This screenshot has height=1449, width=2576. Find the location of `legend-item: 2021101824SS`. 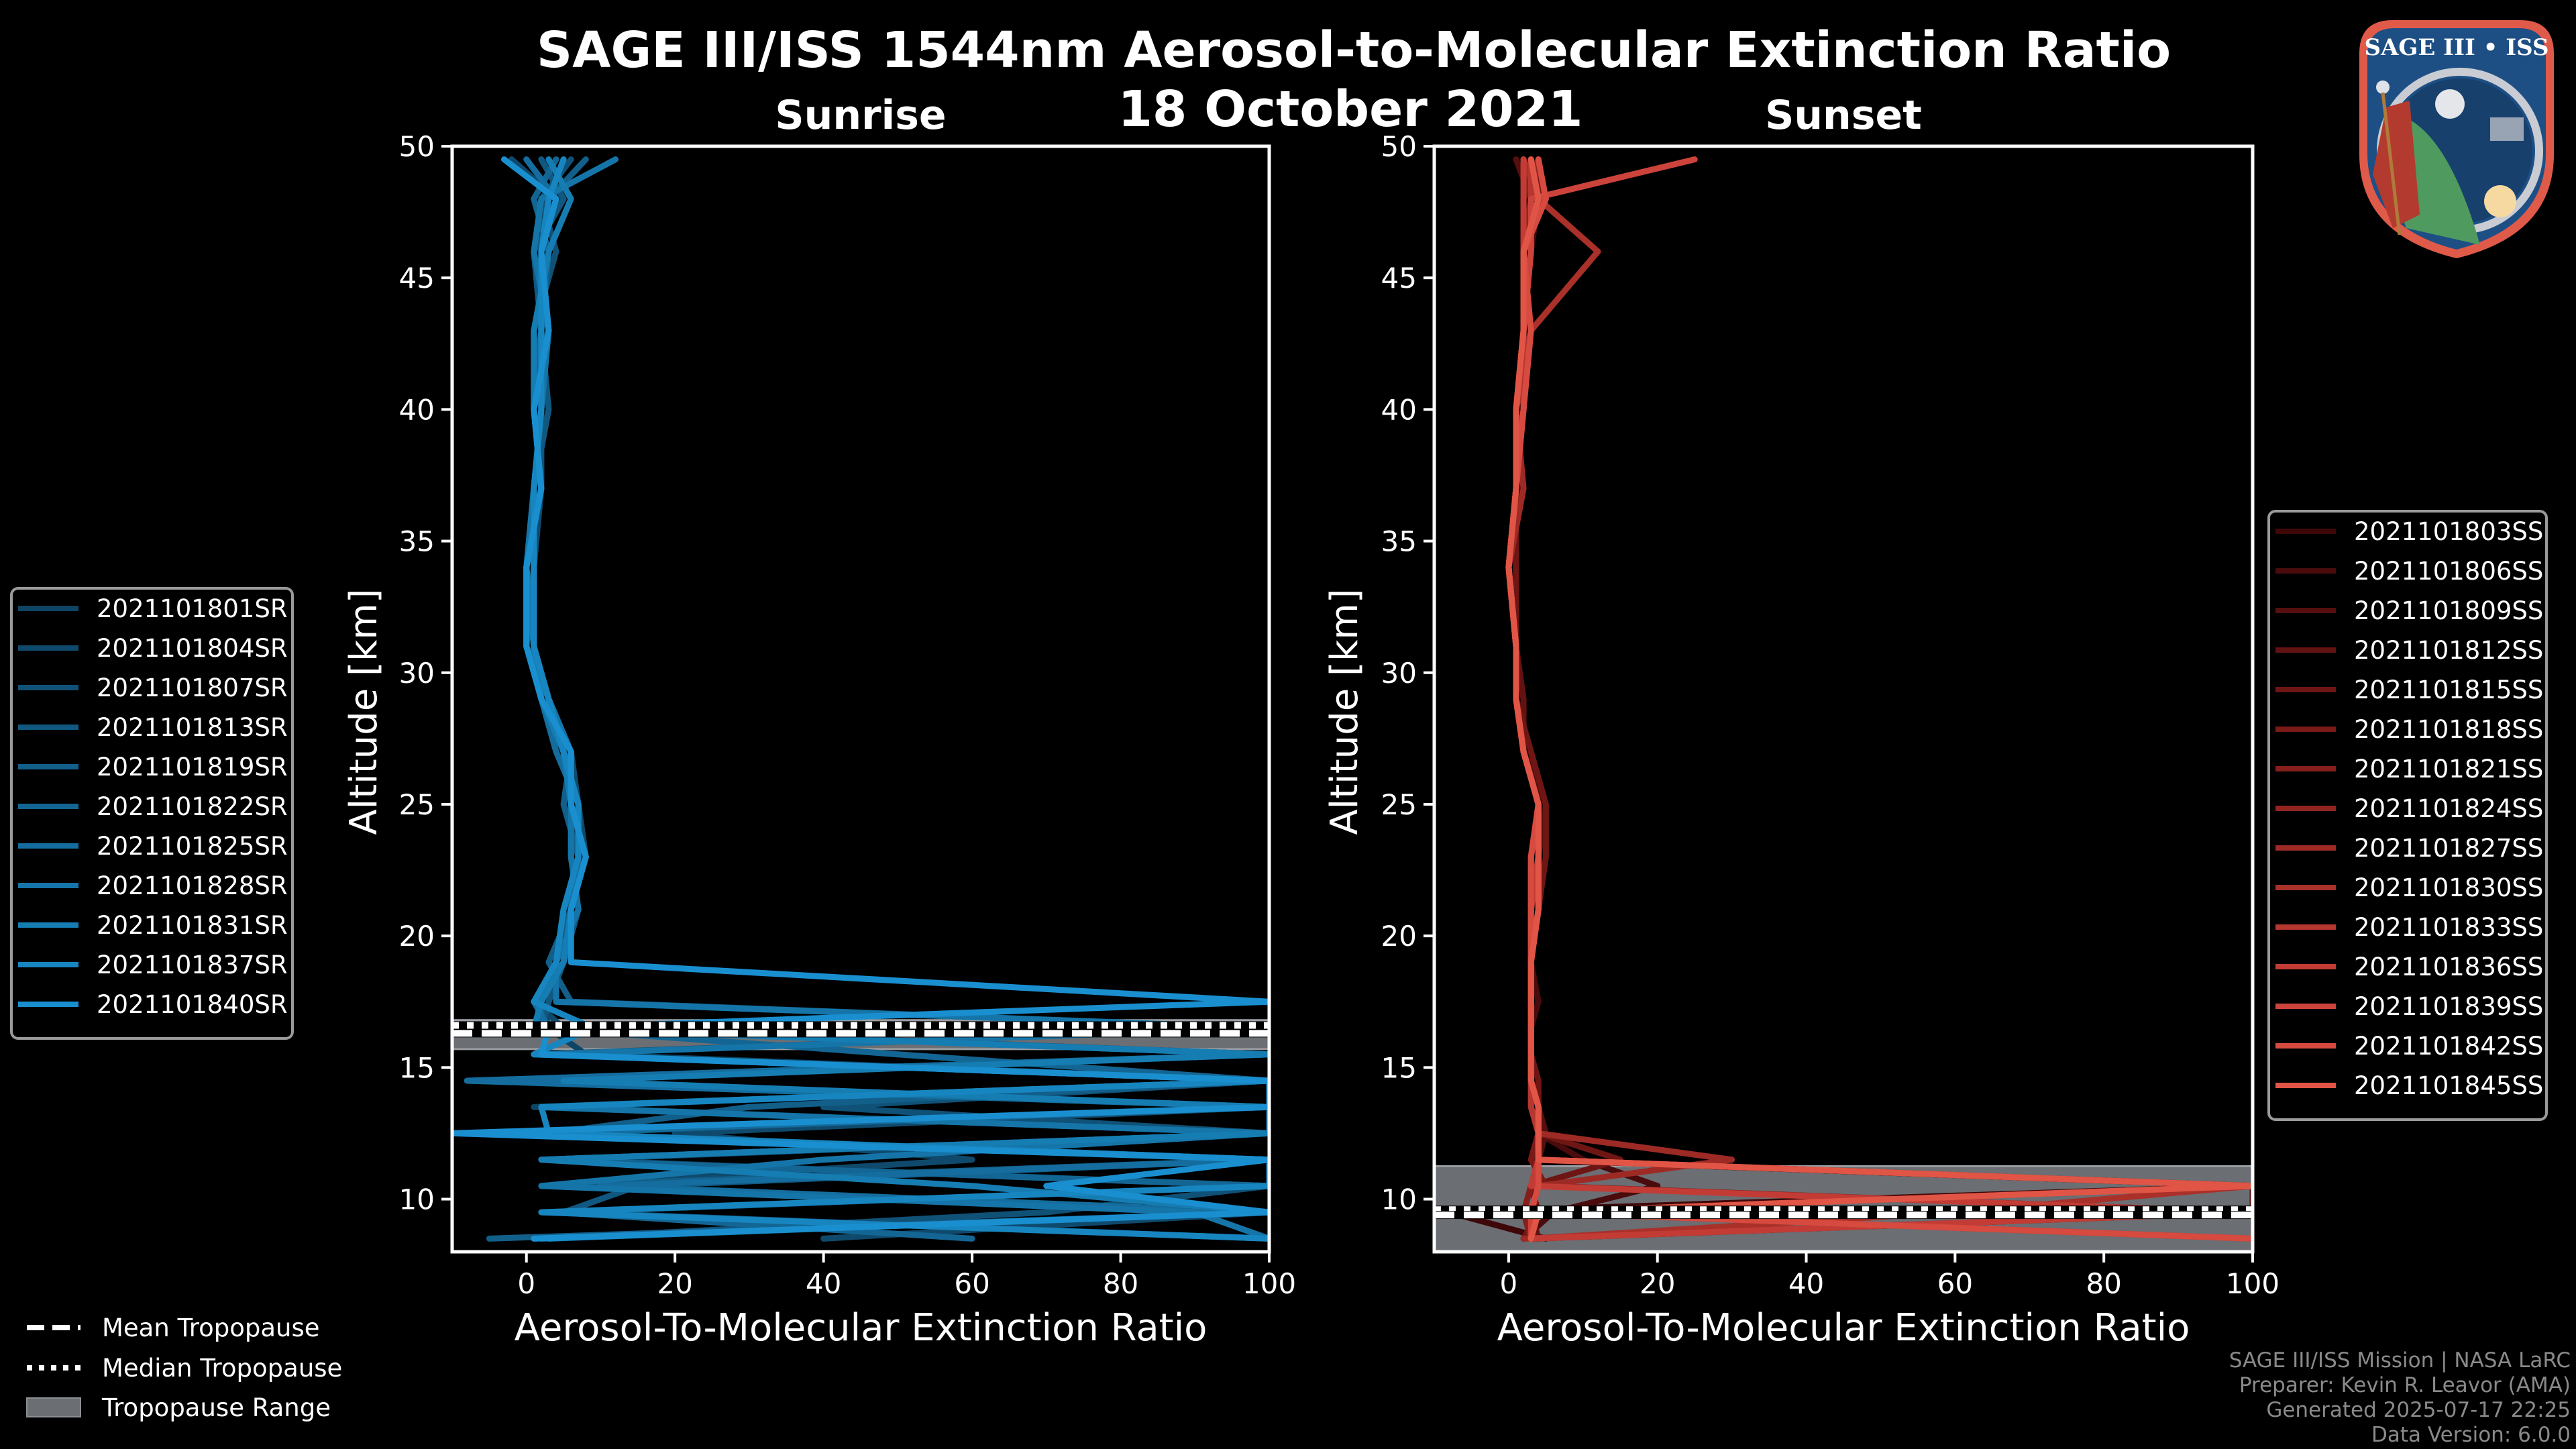

legend-item: 2021101824SS is located at coordinates (2409, 808).